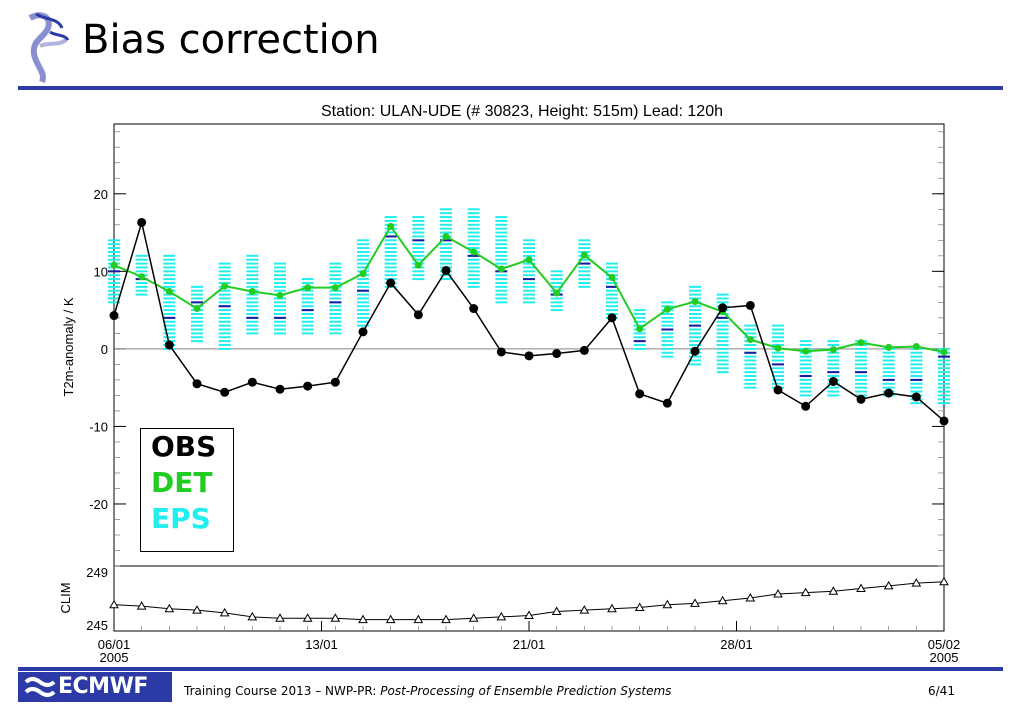 The image size is (1023, 708). Describe the element at coordinates (182, 482) in the screenshot. I see `legend-det: DET` at that location.